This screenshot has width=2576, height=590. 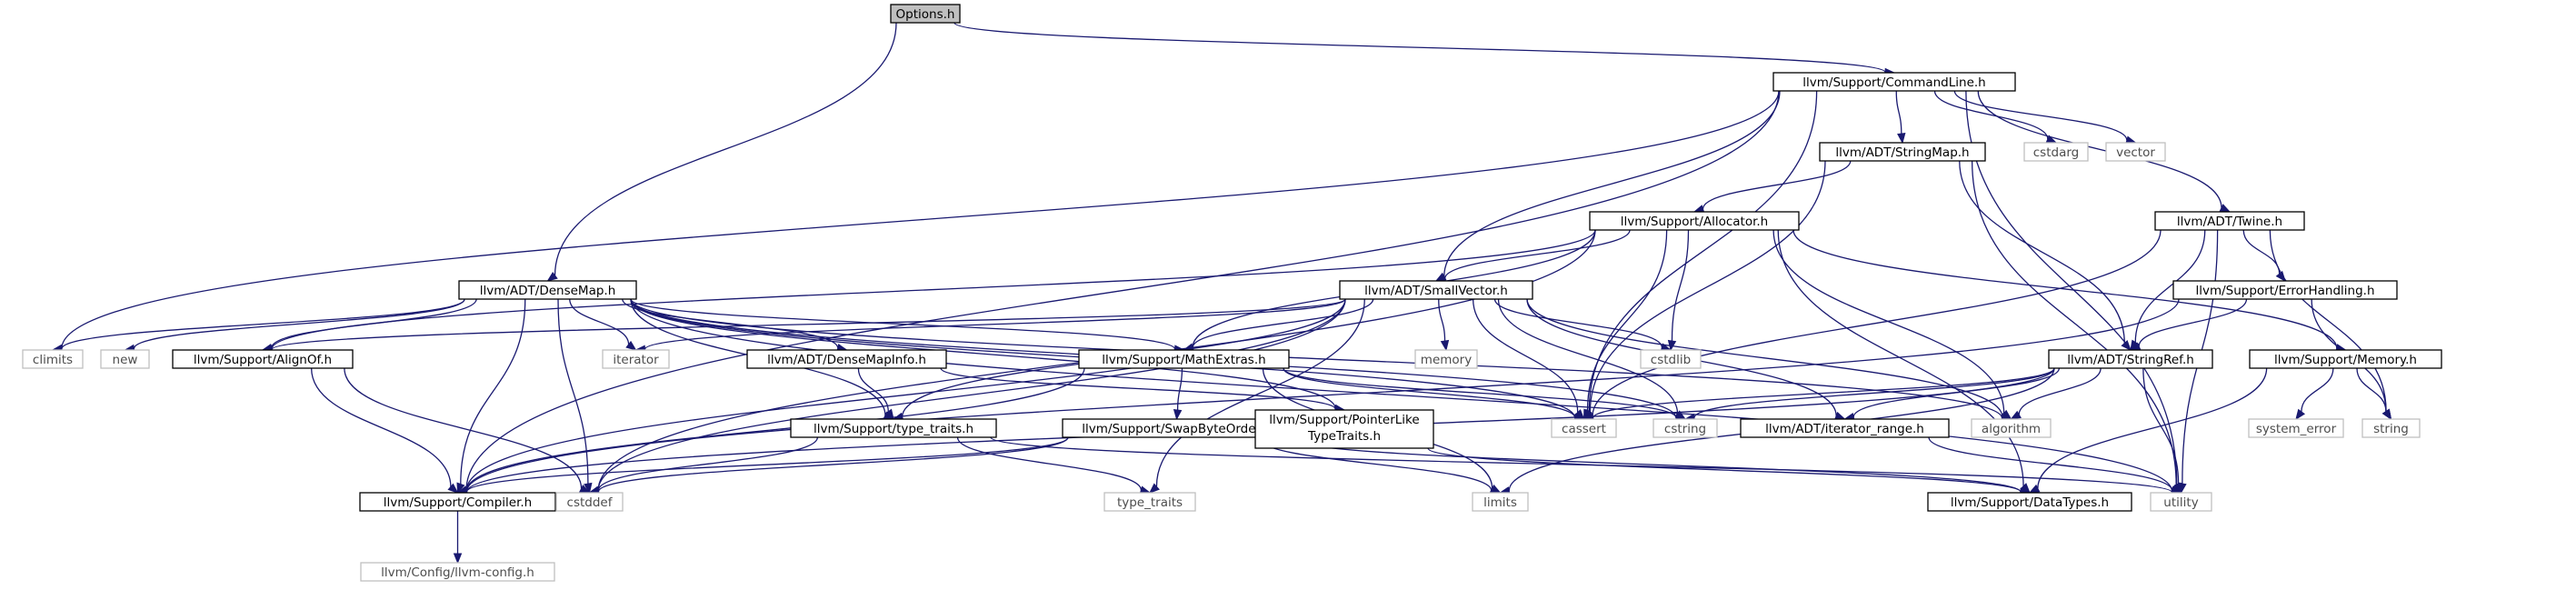 I want to click on node-twine: llvm/ADT/Twine.h, so click(x=2229, y=221).